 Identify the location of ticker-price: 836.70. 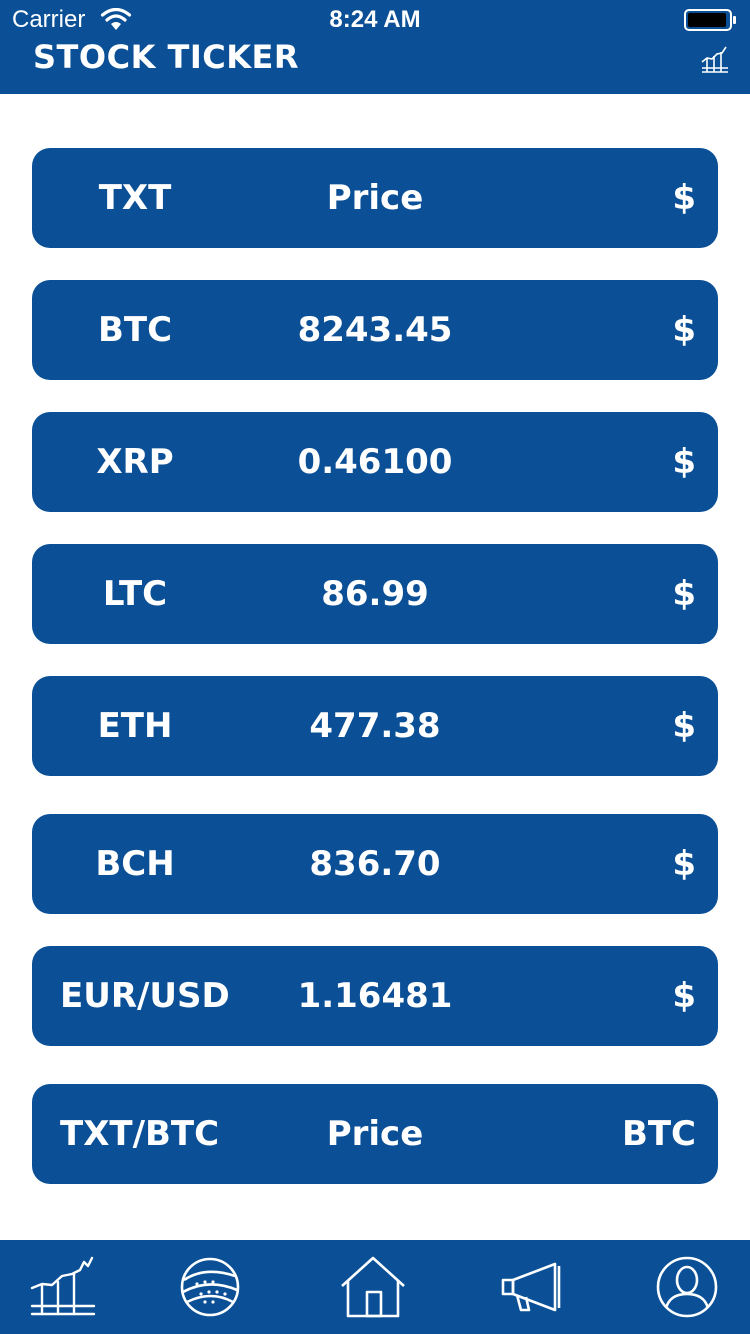
(375, 864).